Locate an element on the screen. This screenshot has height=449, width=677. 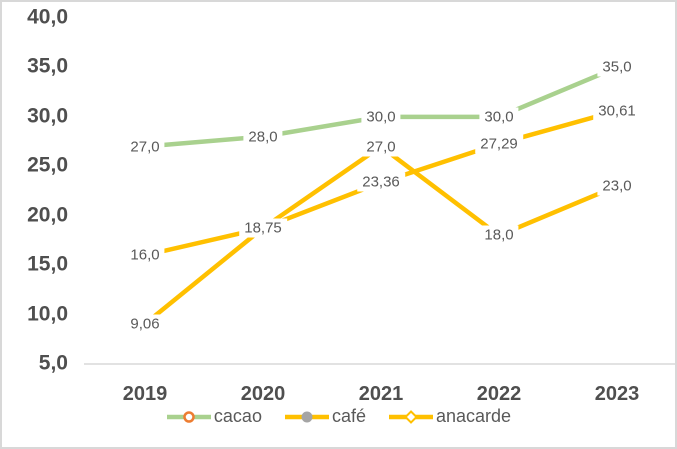
data-label-anacarde-2021: 27,0 is located at coordinates (381, 146).